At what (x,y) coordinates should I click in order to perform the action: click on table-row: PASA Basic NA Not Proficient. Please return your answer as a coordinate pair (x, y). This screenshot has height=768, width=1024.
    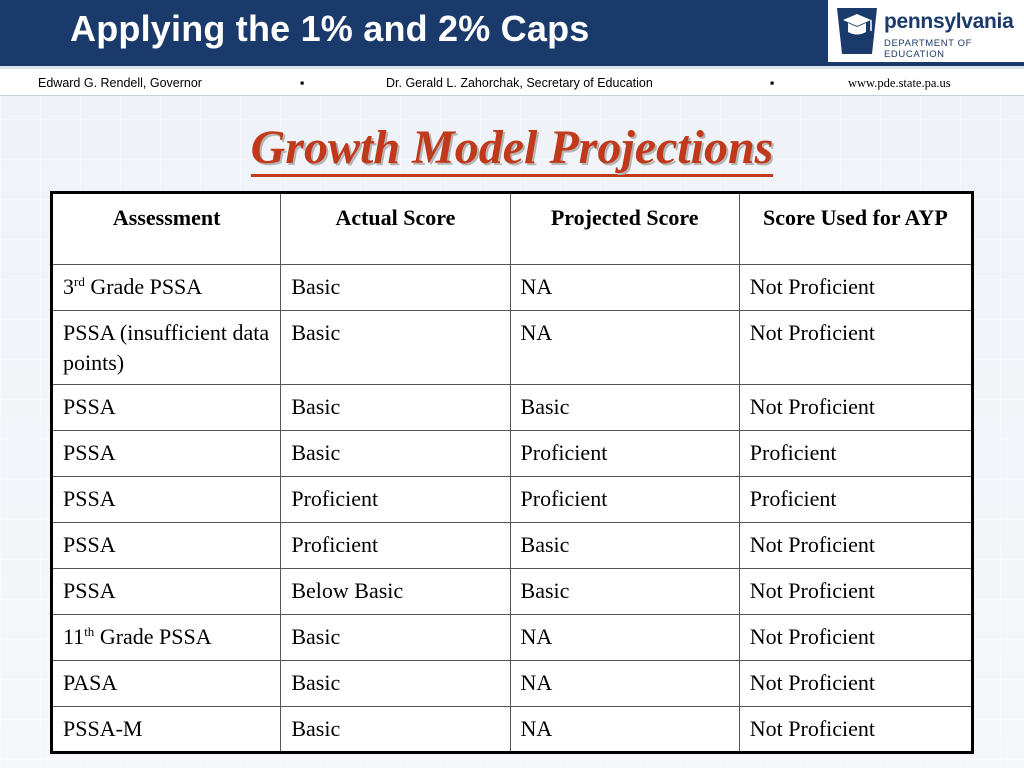
    Looking at the image, I should click on (512, 683).